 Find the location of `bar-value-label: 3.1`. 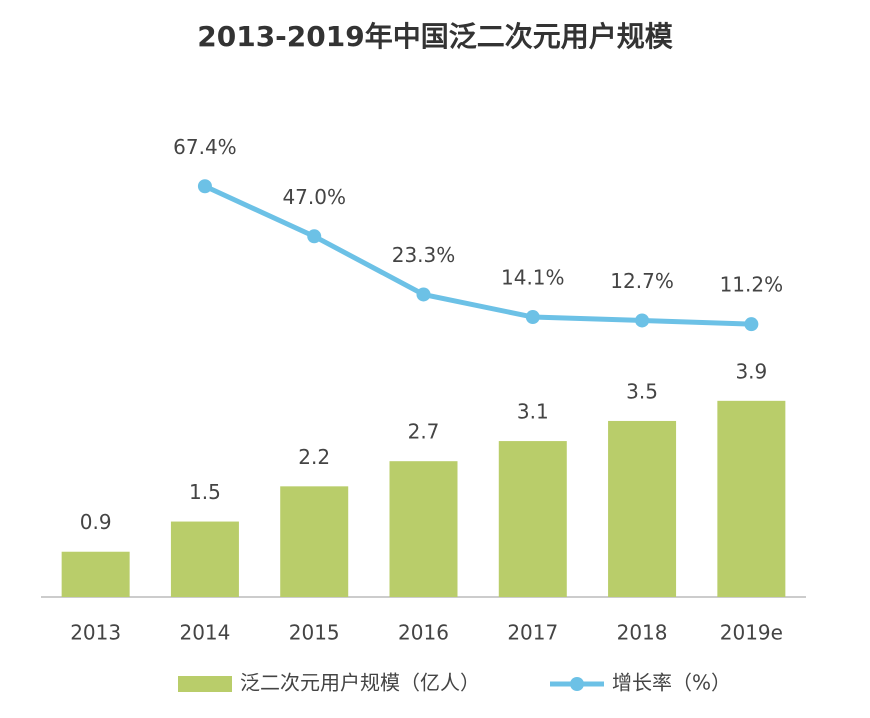

bar-value-label: 3.1 is located at coordinates (533, 412).